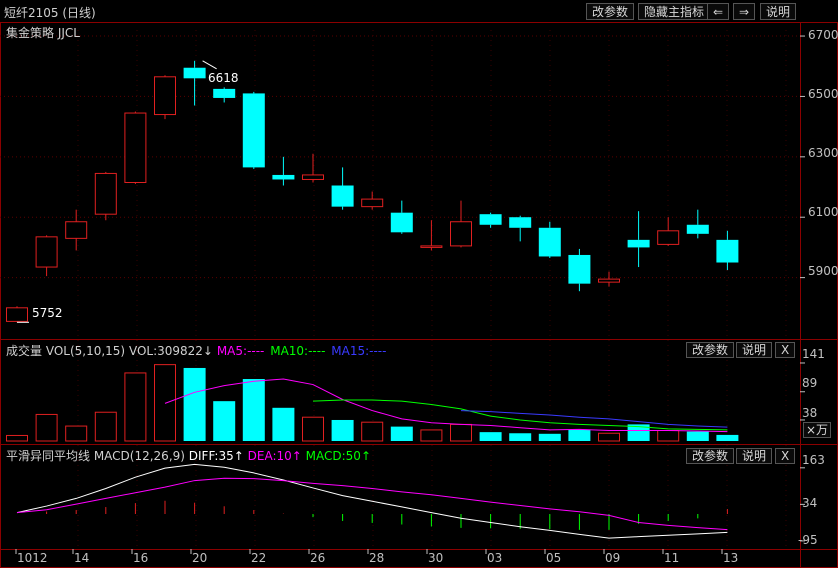 The height and width of the screenshot is (568, 838). Describe the element at coordinates (785, 350) in the screenshot. I see `vol-close-button: X` at that location.